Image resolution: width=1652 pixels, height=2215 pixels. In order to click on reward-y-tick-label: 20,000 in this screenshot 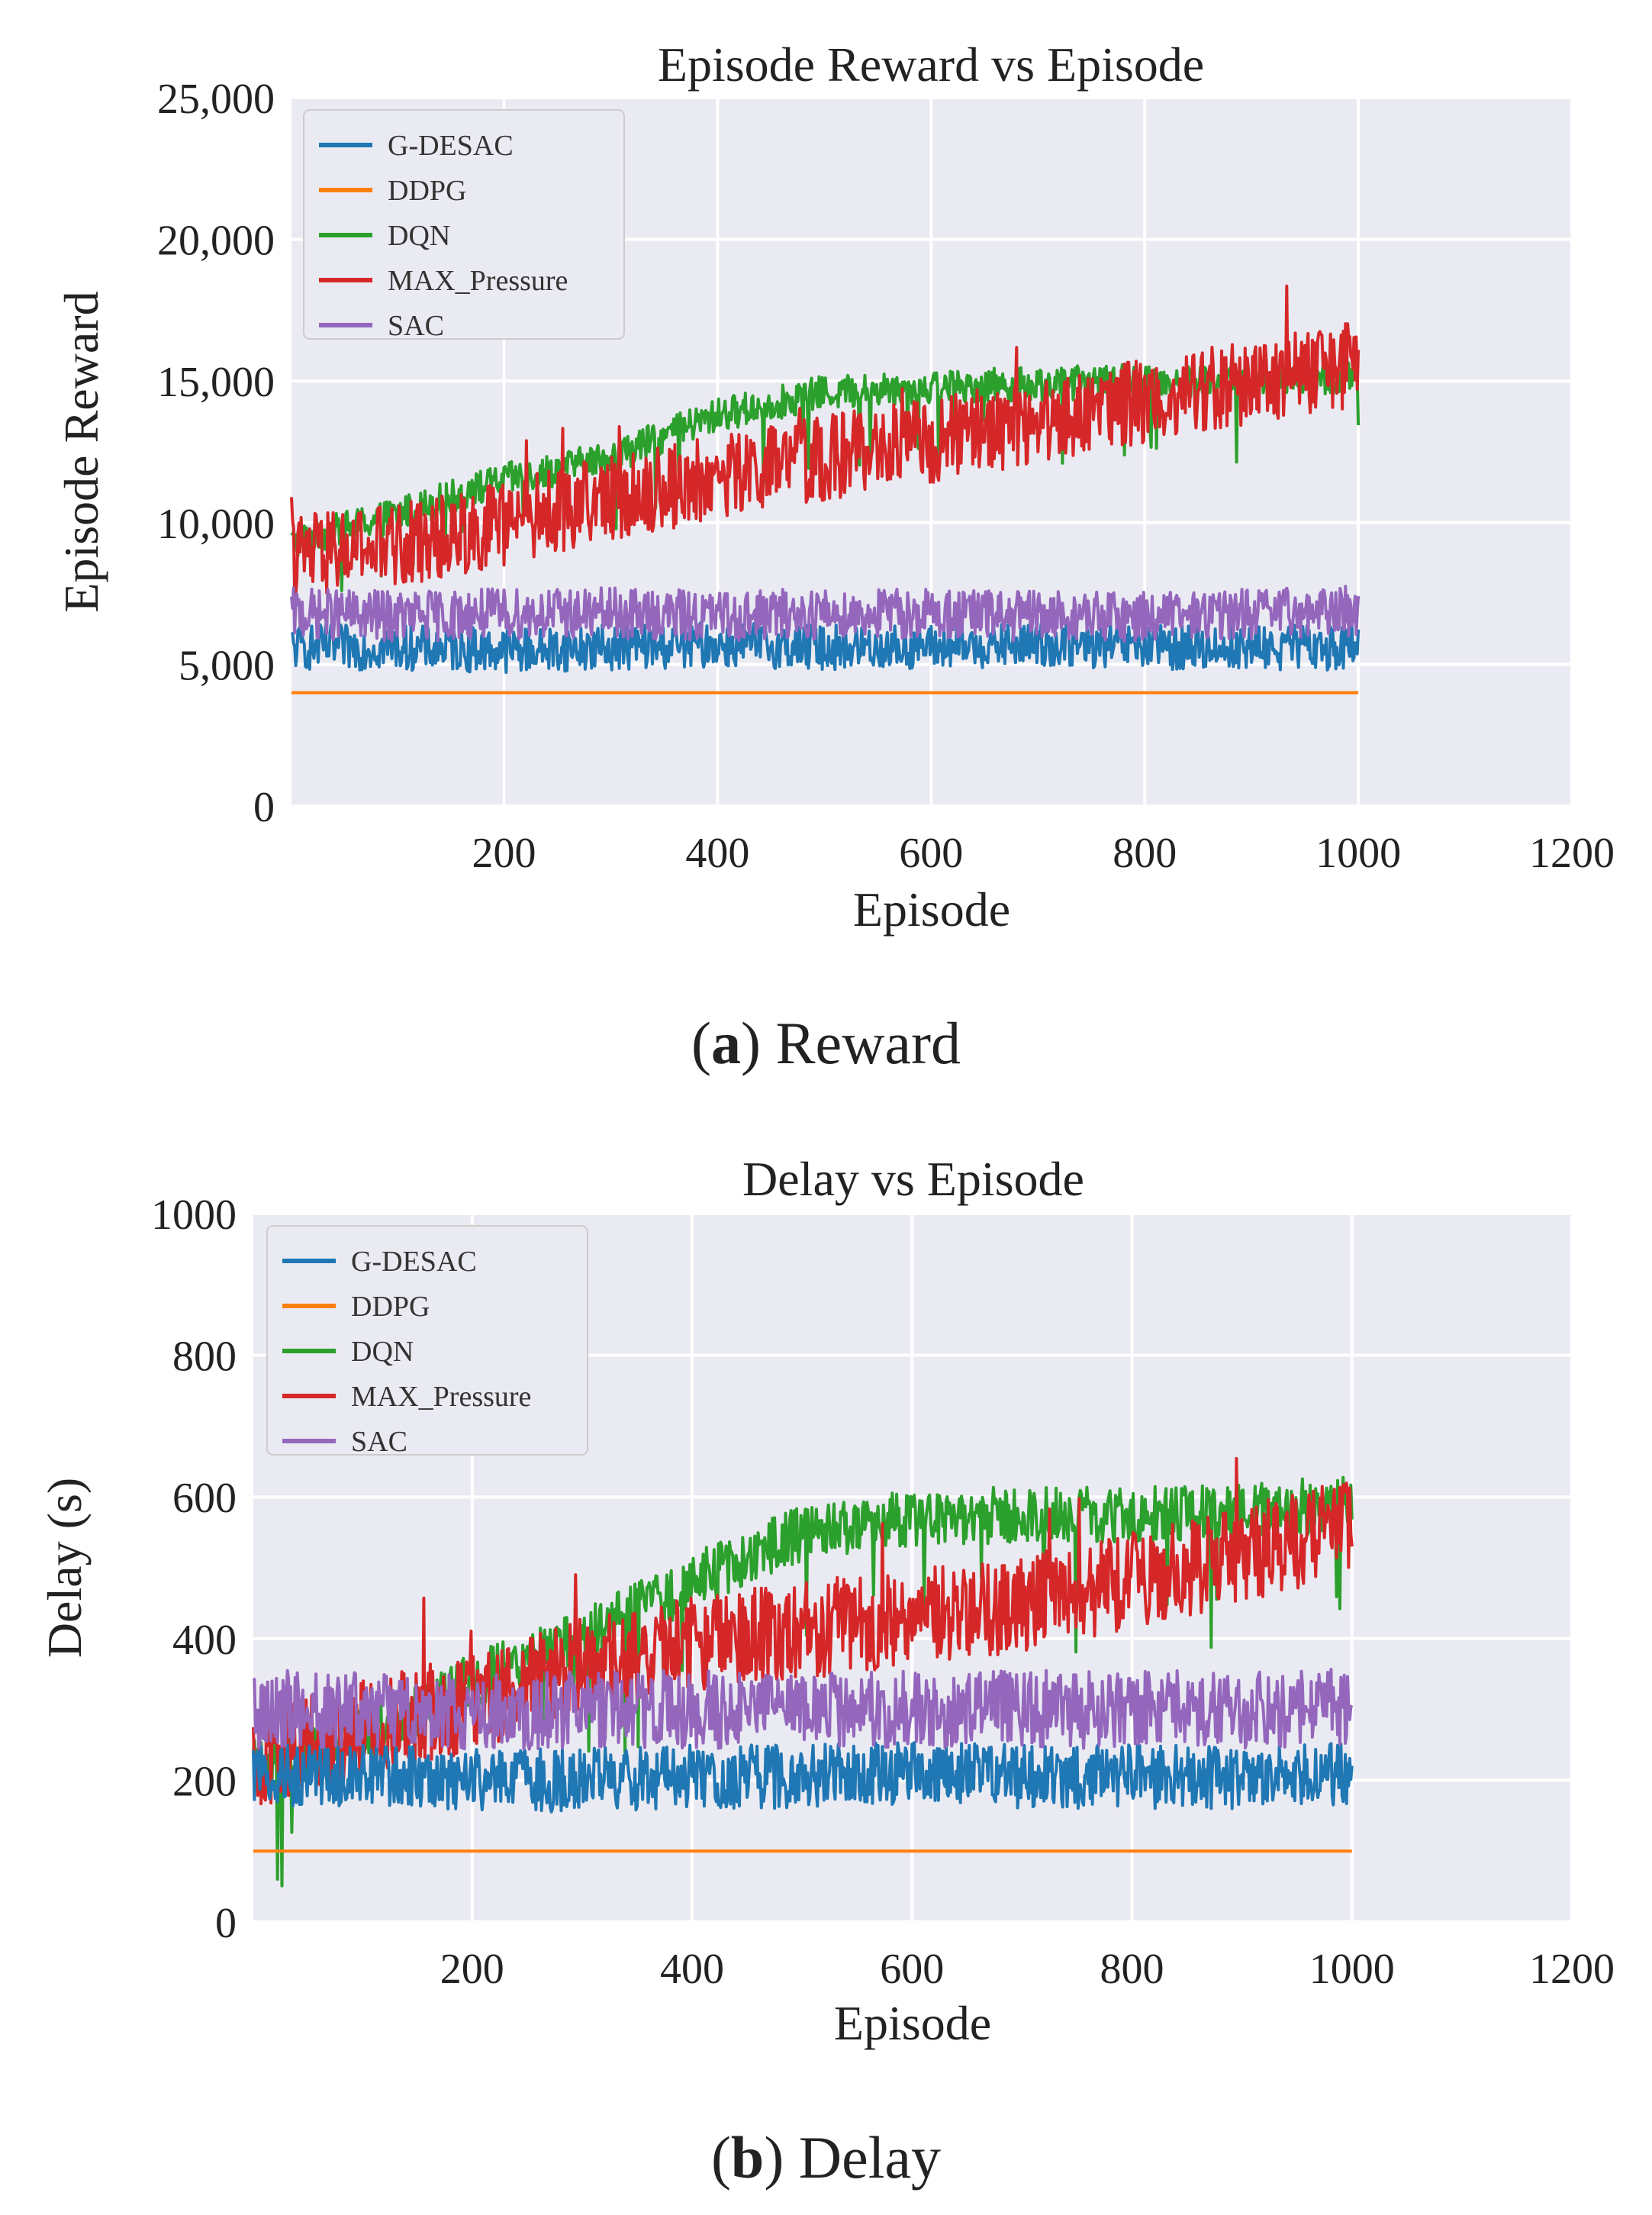, I will do `click(216, 241)`.